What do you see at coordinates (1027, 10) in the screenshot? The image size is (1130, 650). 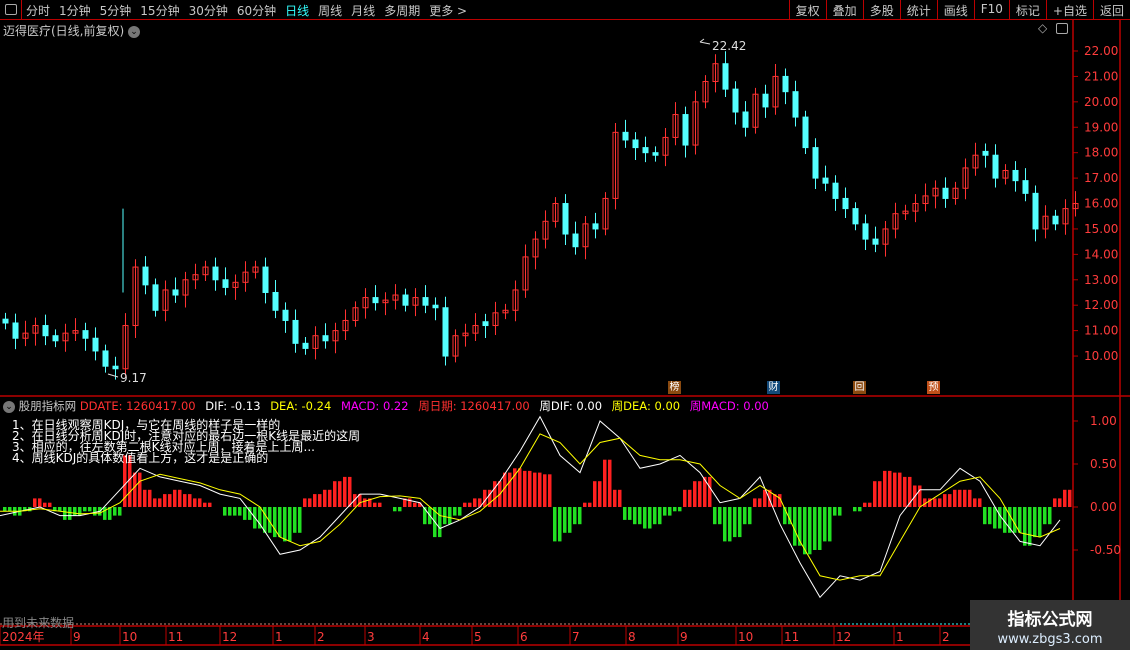 I see `toolbar-button-6: 标记` at bounding box center [1027, 10].